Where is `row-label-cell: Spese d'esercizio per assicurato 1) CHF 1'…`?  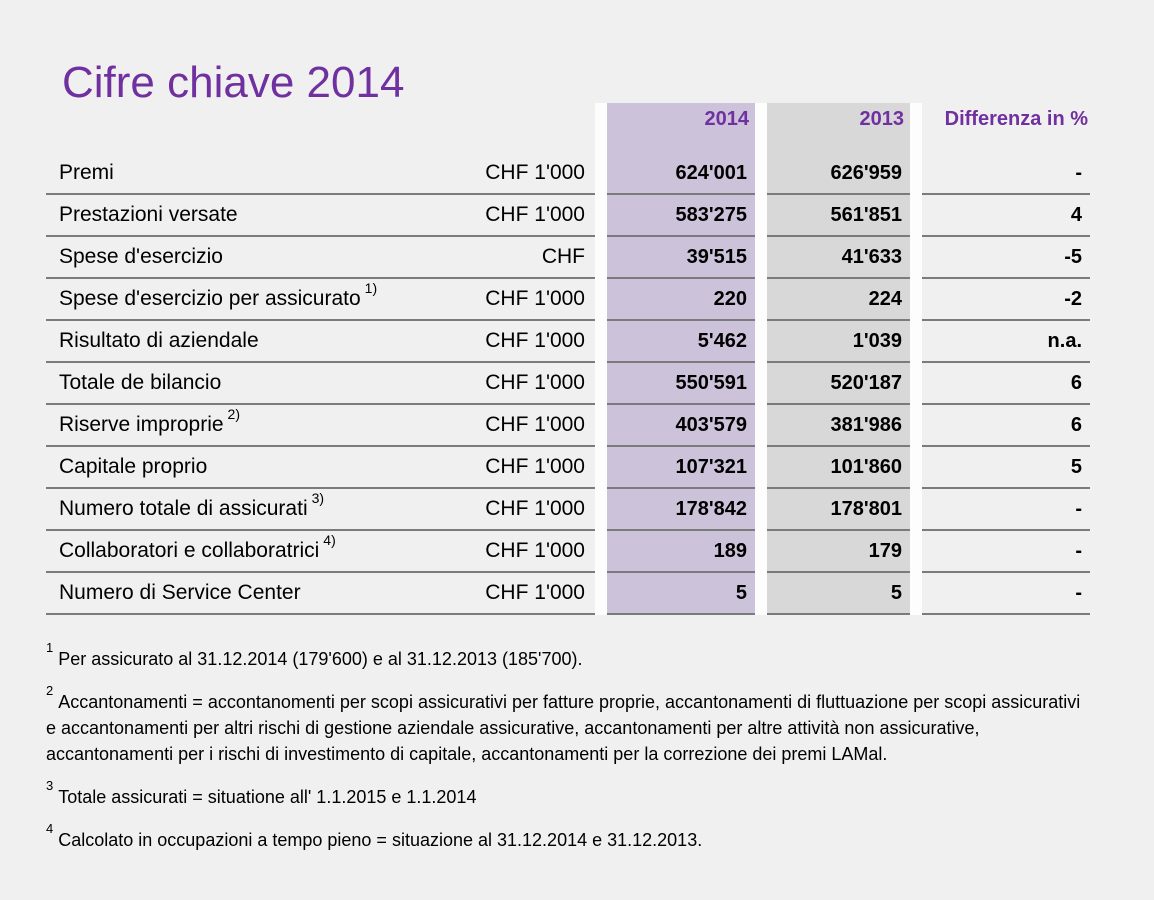 row-label-cell: Spese d'esercizio per assicurato 1) CHF 1'… is located at coordinates (320, 300).